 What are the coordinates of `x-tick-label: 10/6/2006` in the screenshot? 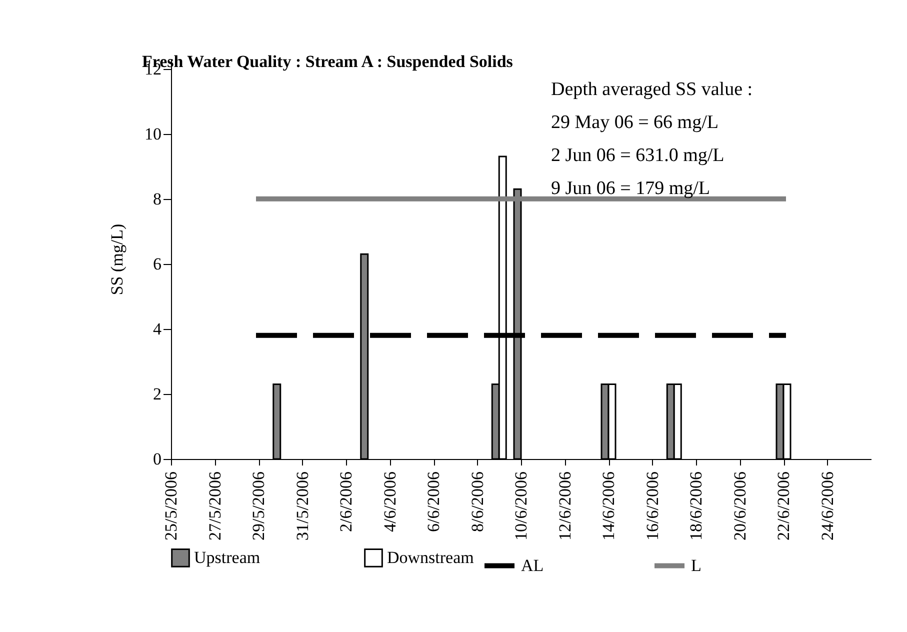 It's located at (521, 506).